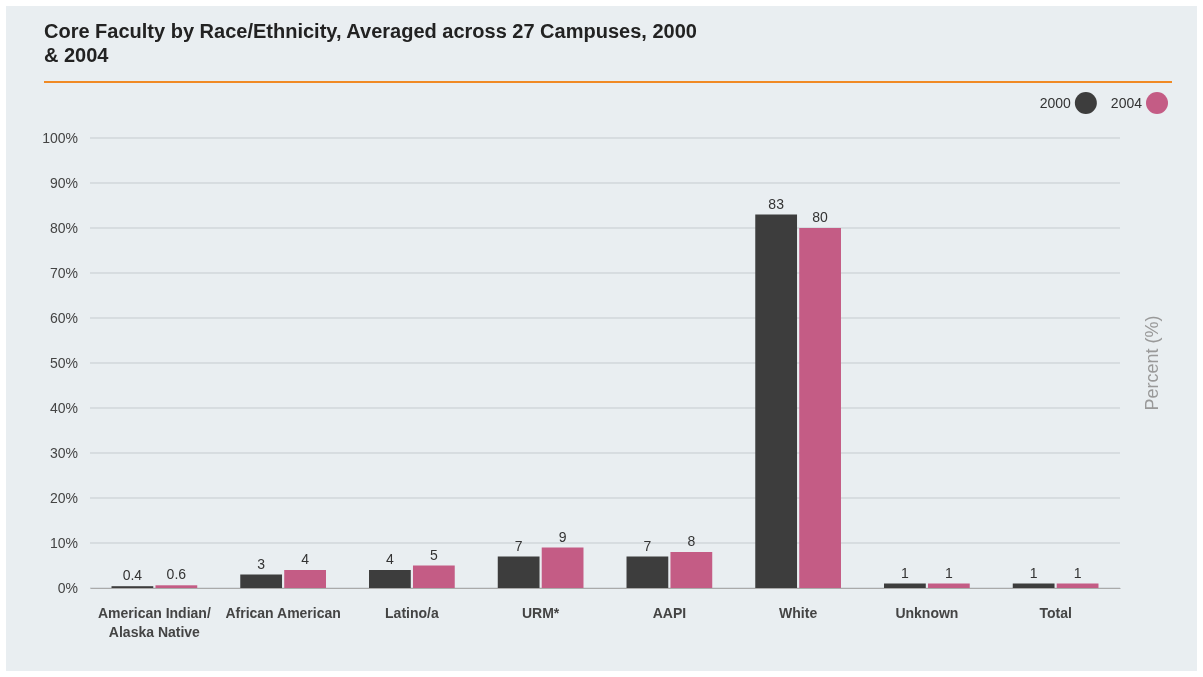 This screenshot has height=677, width=1203. Describe the element at coordinates (540, 613) in the screenshot. I see `x-tick-label: URM*` at that location.